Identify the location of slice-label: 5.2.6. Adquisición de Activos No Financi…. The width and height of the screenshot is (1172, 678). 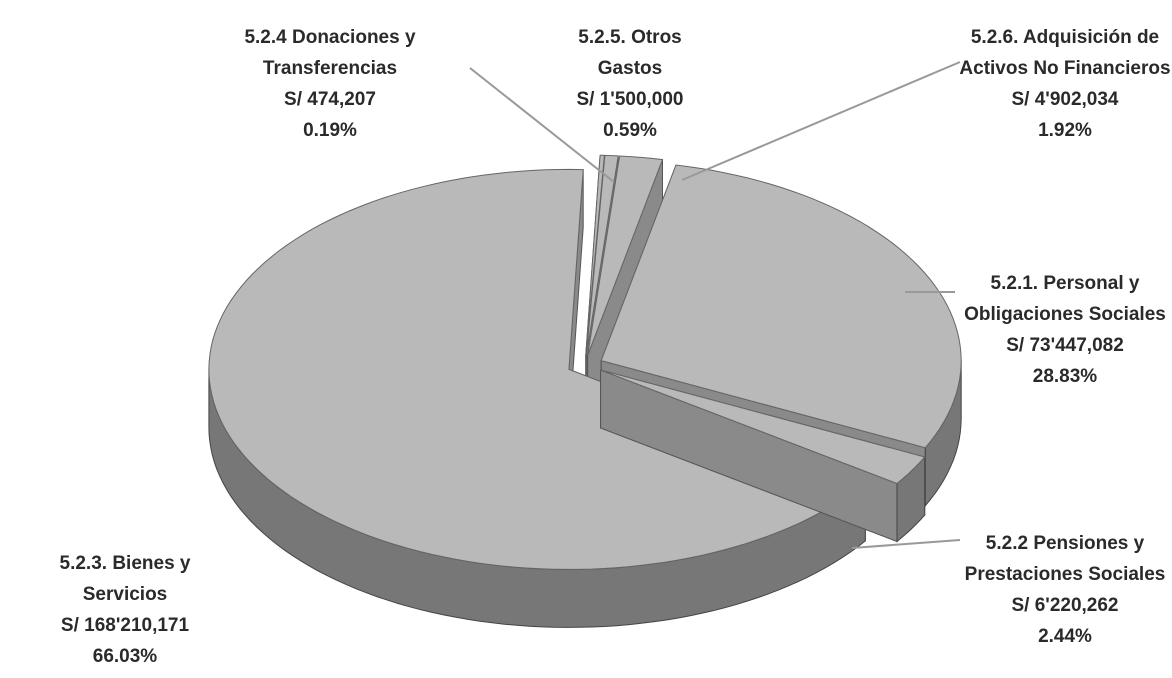
(1063, 84).